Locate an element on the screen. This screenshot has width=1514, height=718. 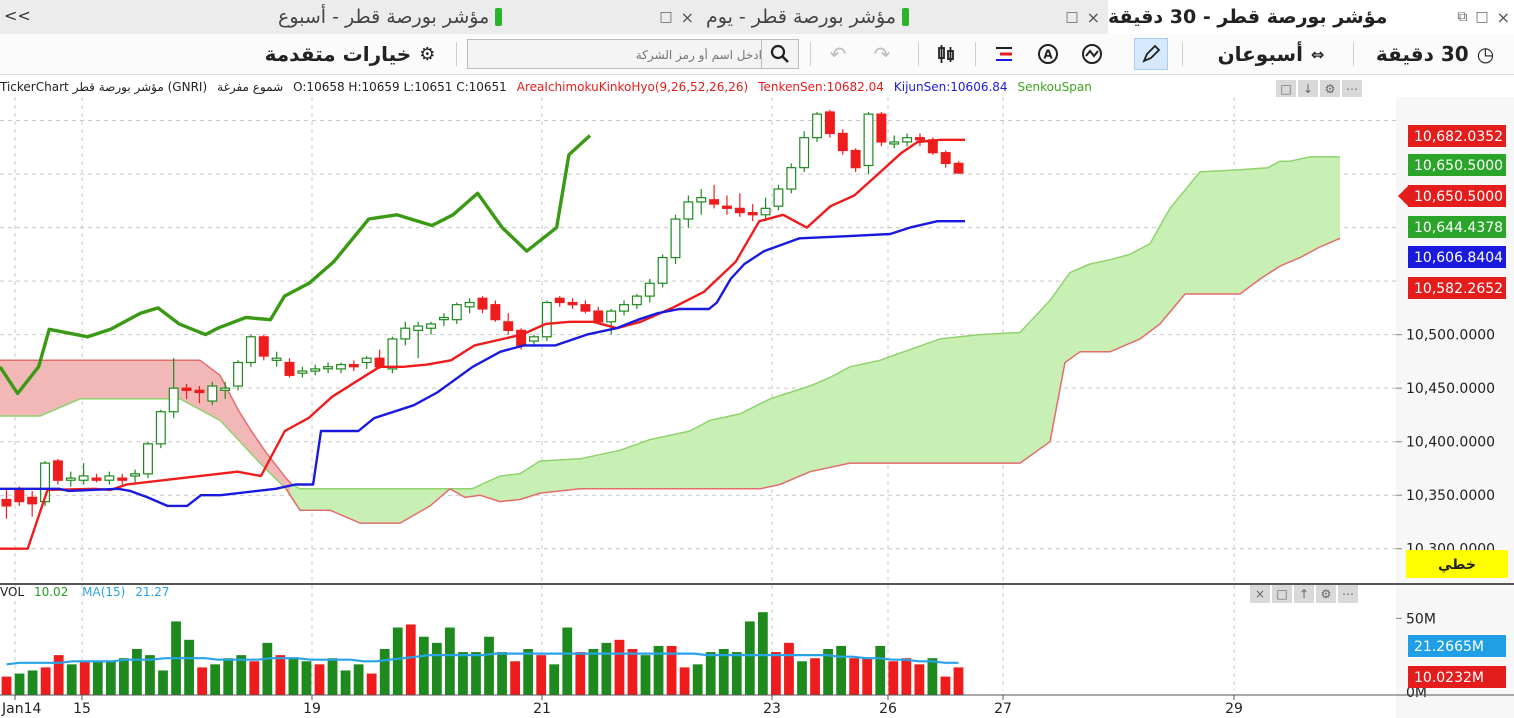
search-button is located at coordinates (779, 54).